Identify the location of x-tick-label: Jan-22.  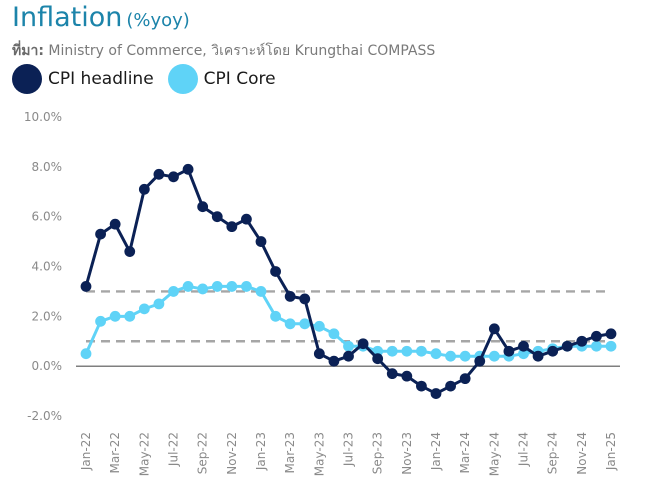
(86, 451).